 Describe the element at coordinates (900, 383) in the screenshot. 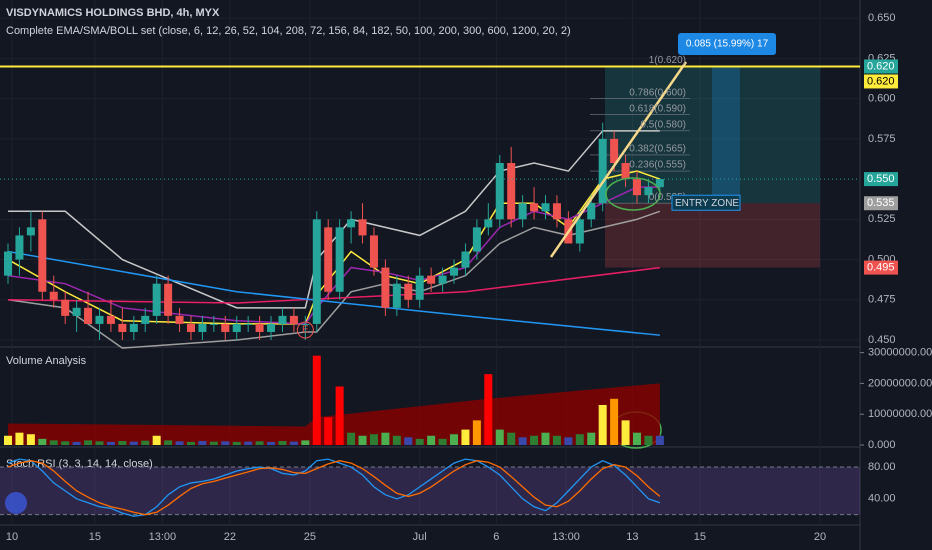

I see `y-tick-label: 20000000.000` at that location.